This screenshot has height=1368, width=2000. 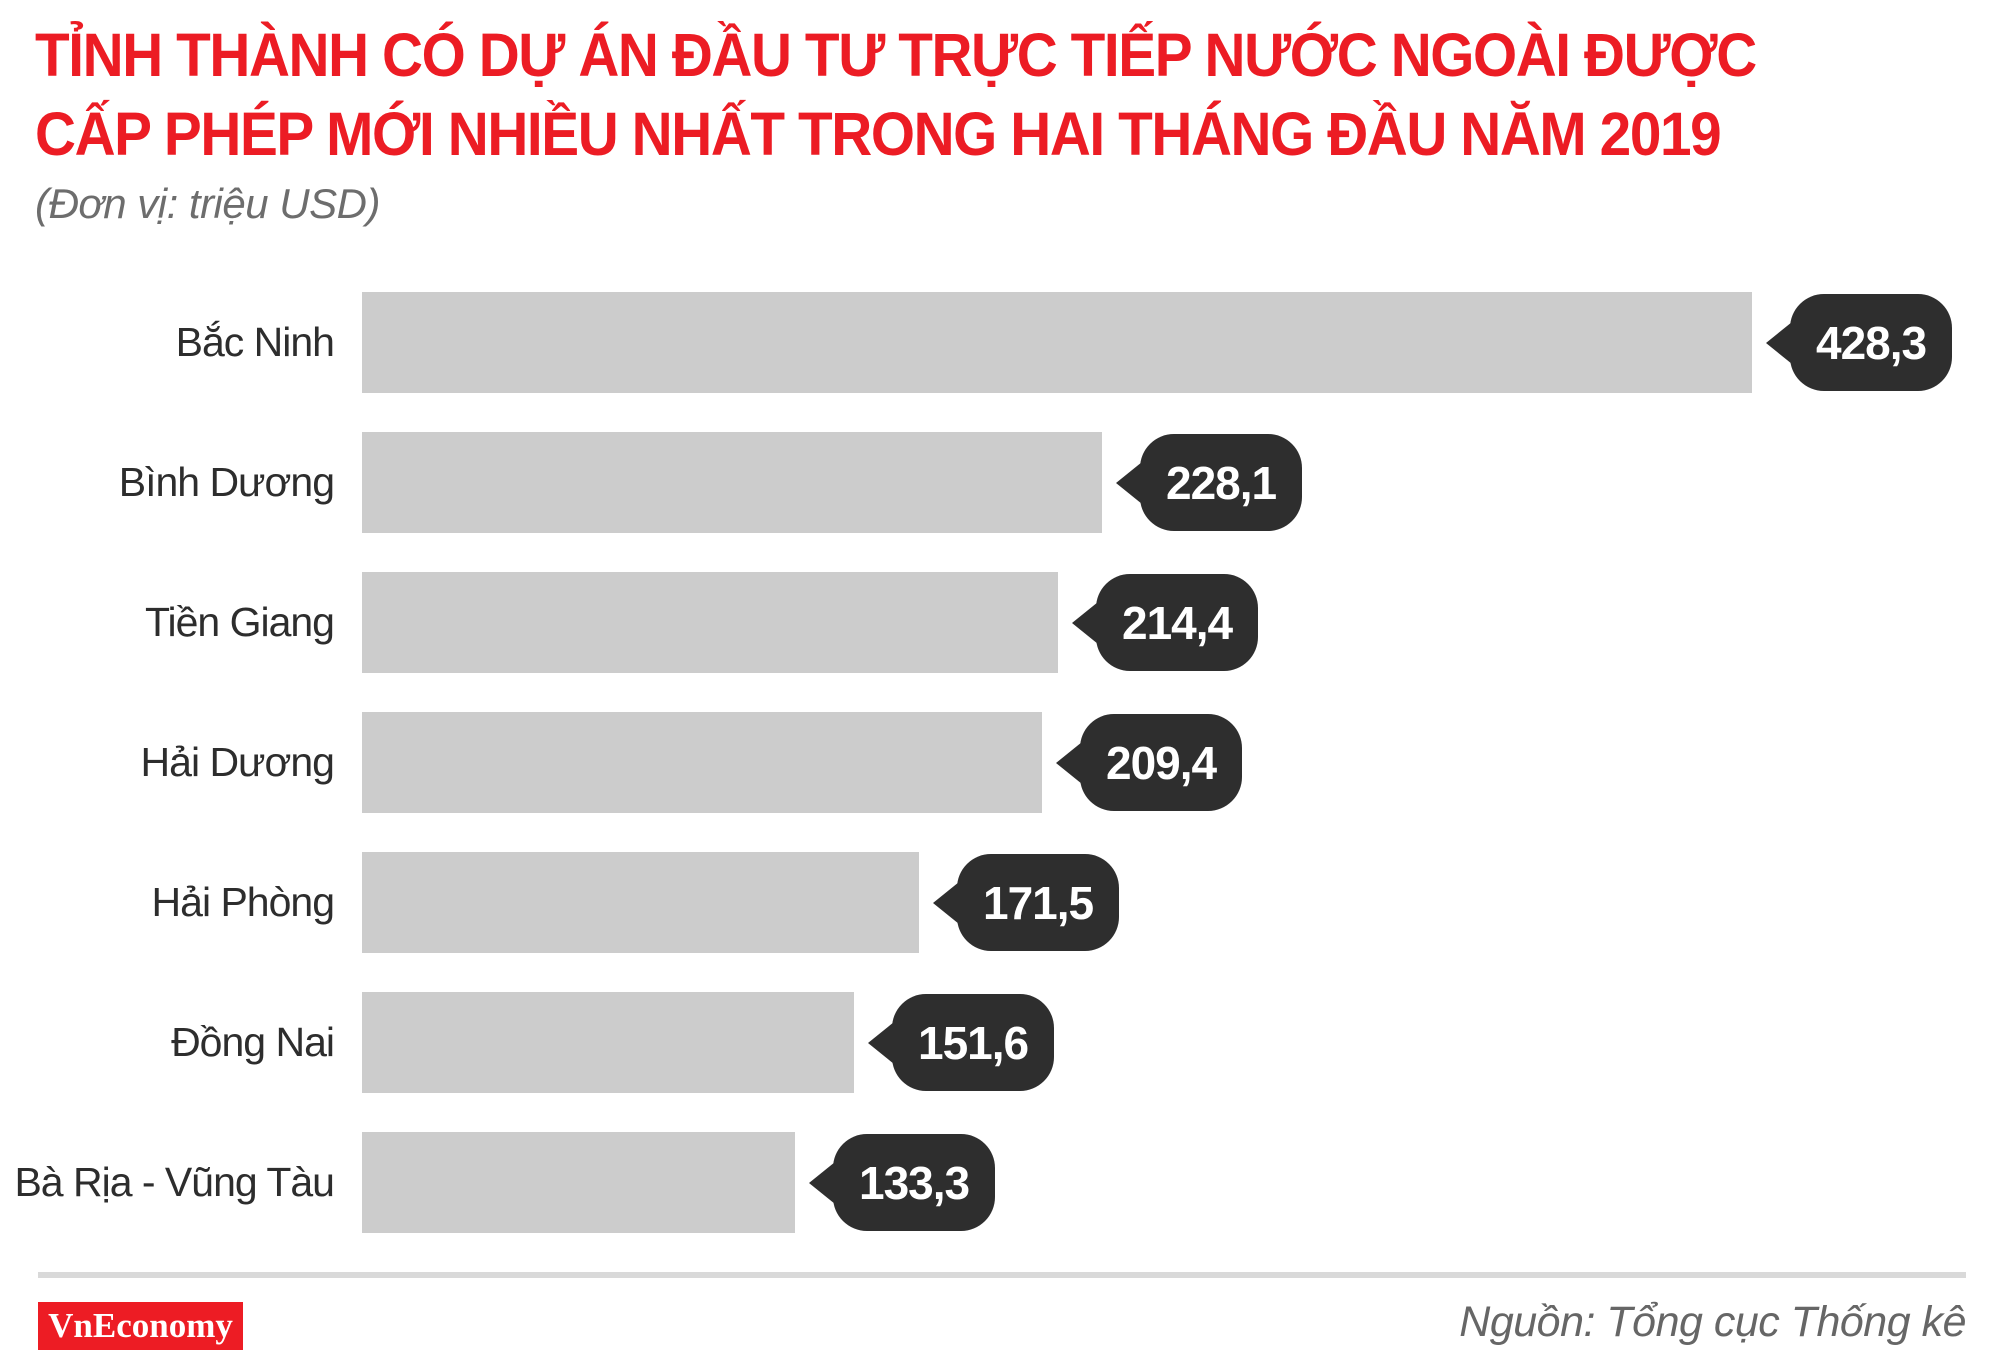 I want to click on category-label-cell: Bình Dương, so click(x=181, y=482).